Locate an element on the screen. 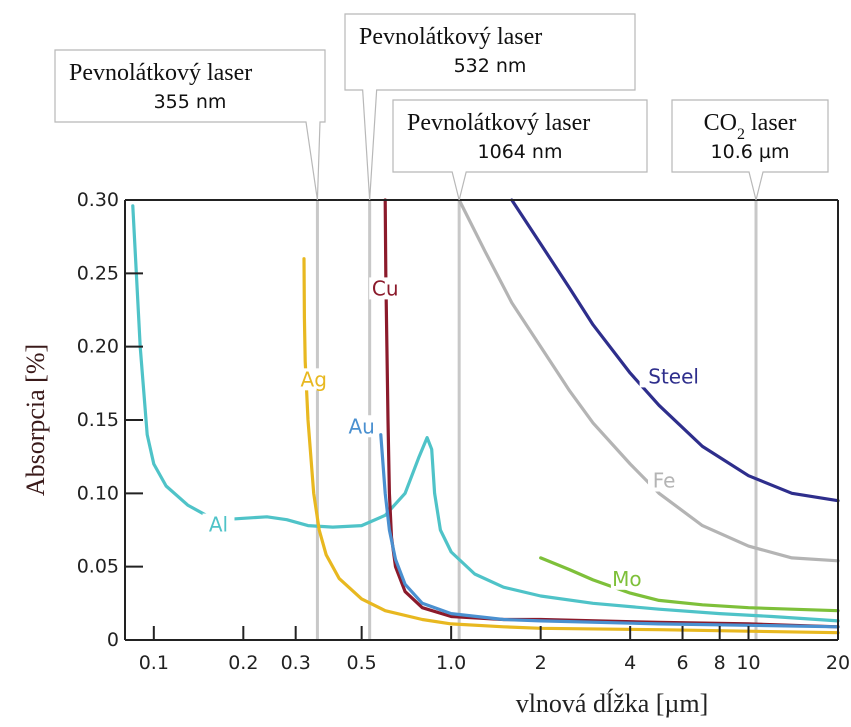 This screenshot has width=851, height=727. callout-wavelength: 355 nm is located at coordinates (190, 102).